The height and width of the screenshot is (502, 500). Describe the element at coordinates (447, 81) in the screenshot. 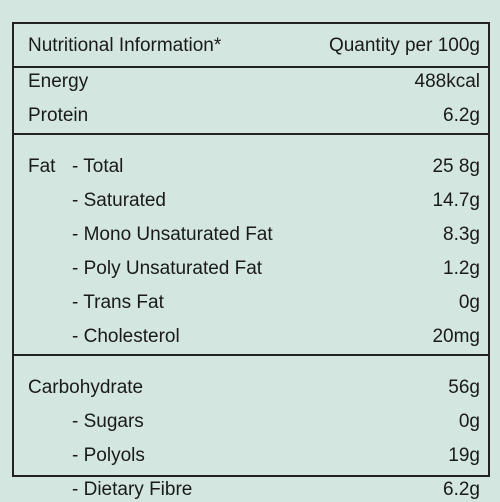

I see `row-value: 488kcal` at that location.